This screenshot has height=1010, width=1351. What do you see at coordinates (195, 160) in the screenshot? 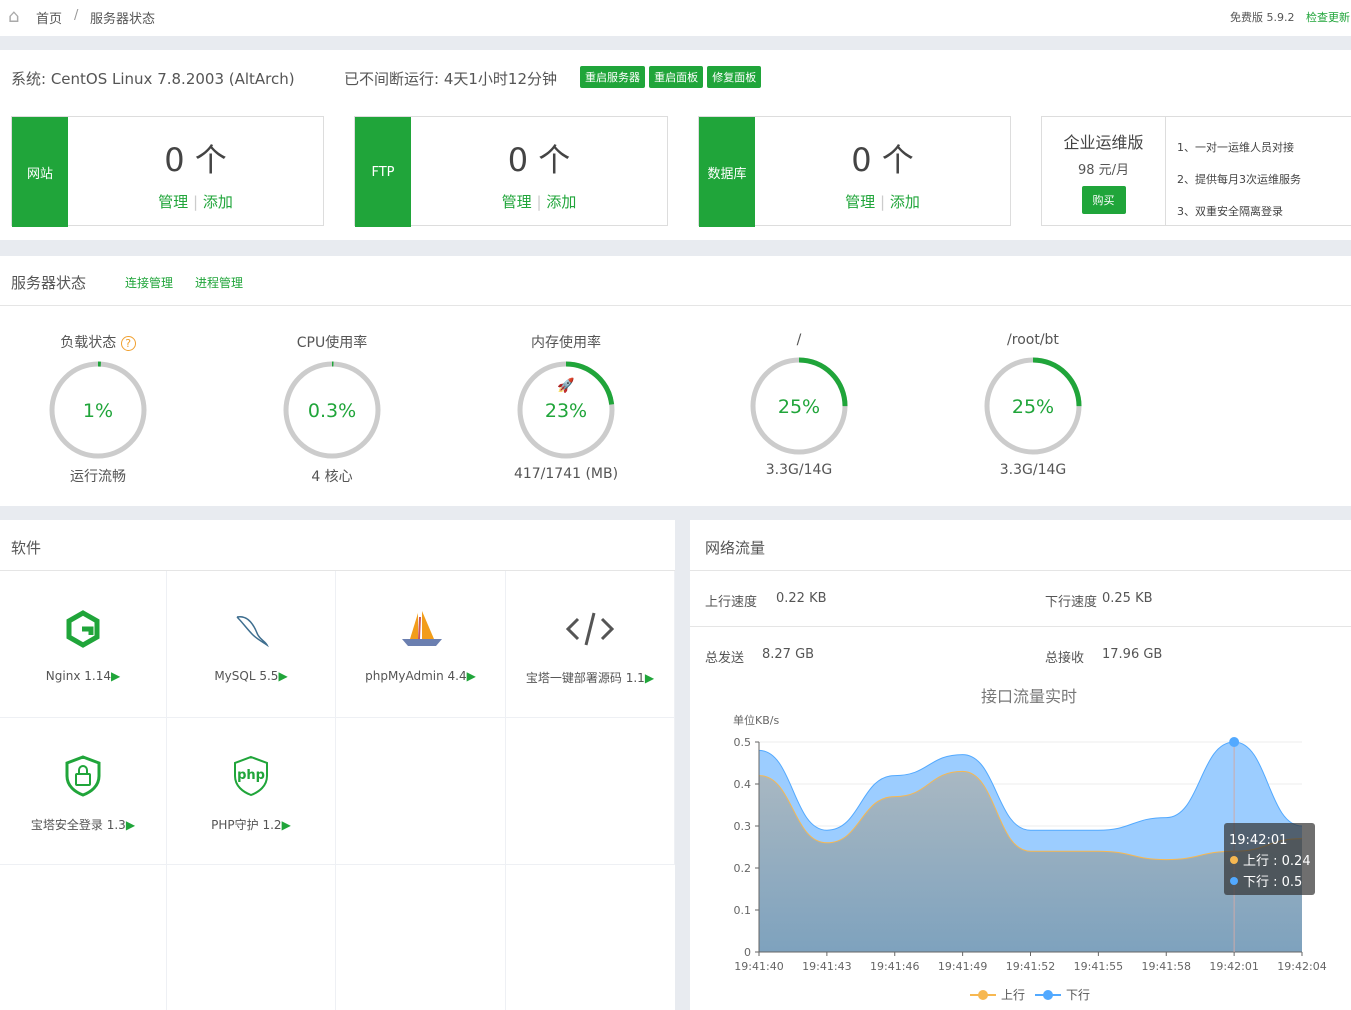
I see `card-count: 0 个` at bounding box center [195, 160].